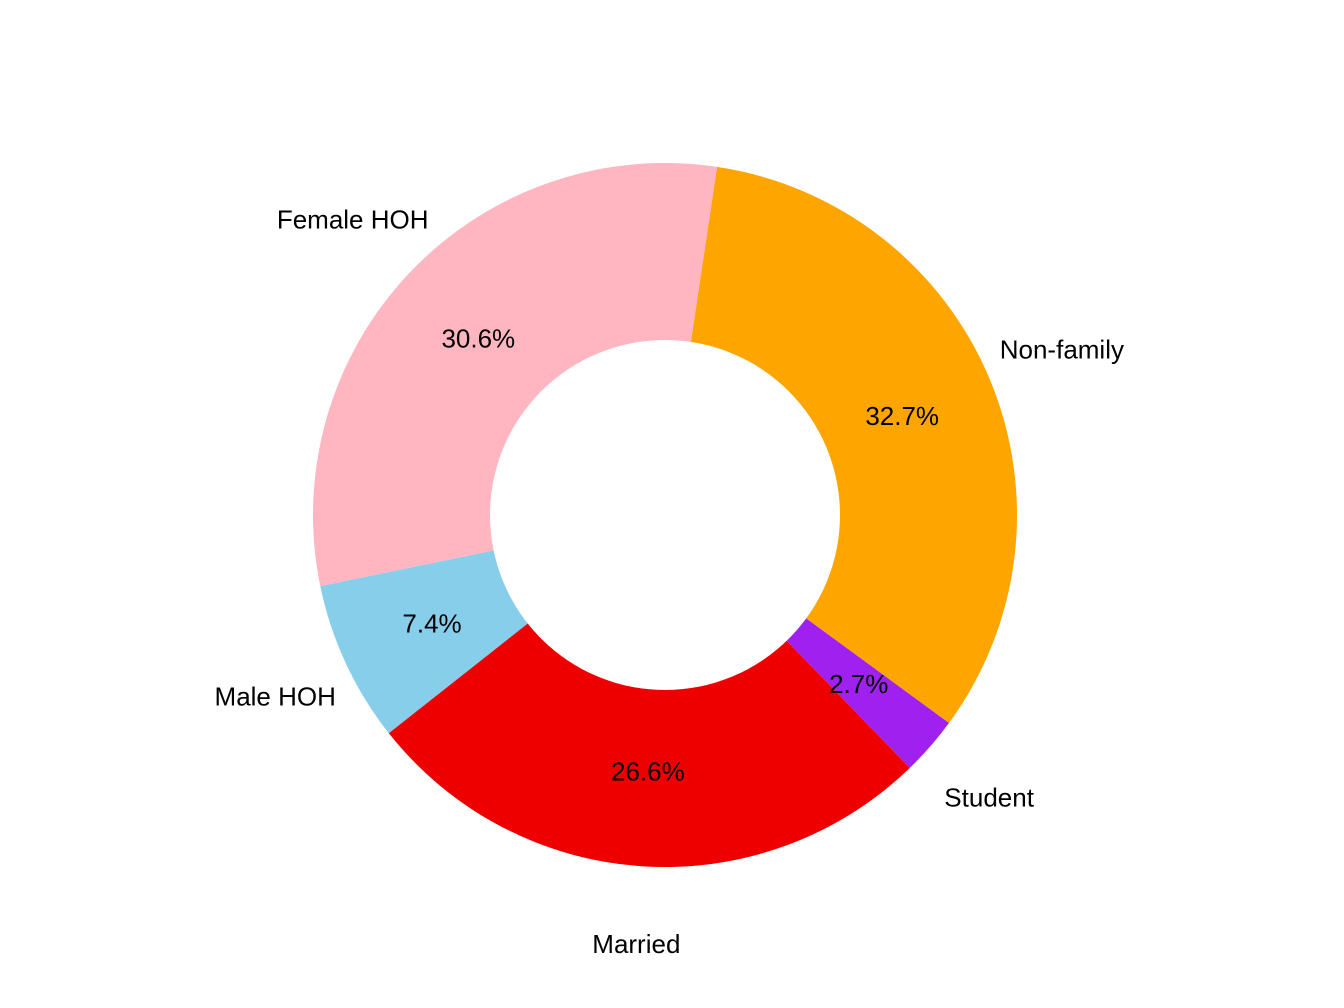 This screenshot has height=1008, width=1344. I want to click on slice-married, so click(649, 691).